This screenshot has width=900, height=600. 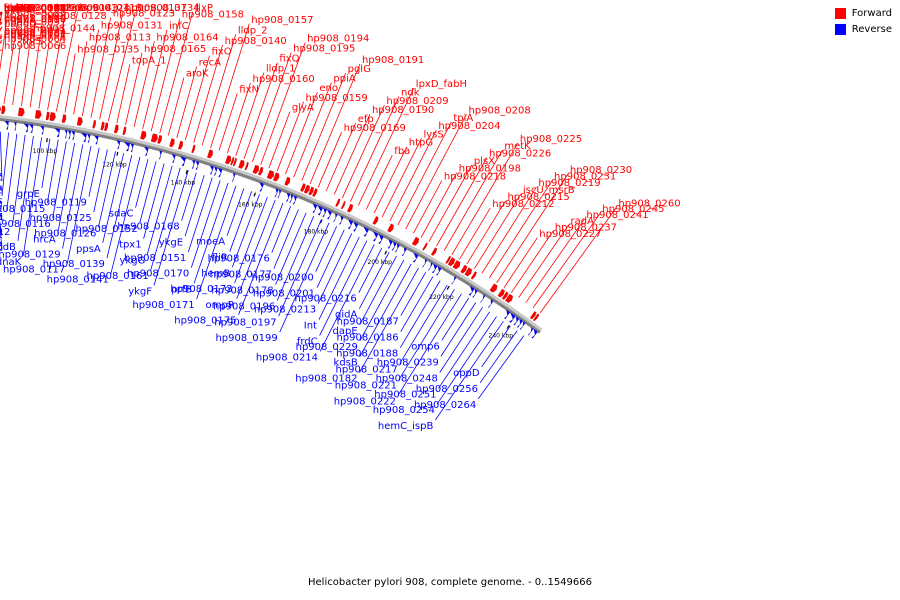 I want to click on reverse-gene-label: hp908_0168, so click(x=148, y=227).